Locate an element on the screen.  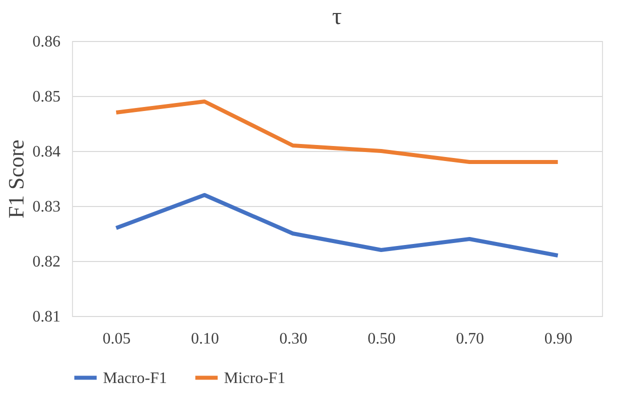
y-axis-title: F1 Score is located at coordinates (16, 179).